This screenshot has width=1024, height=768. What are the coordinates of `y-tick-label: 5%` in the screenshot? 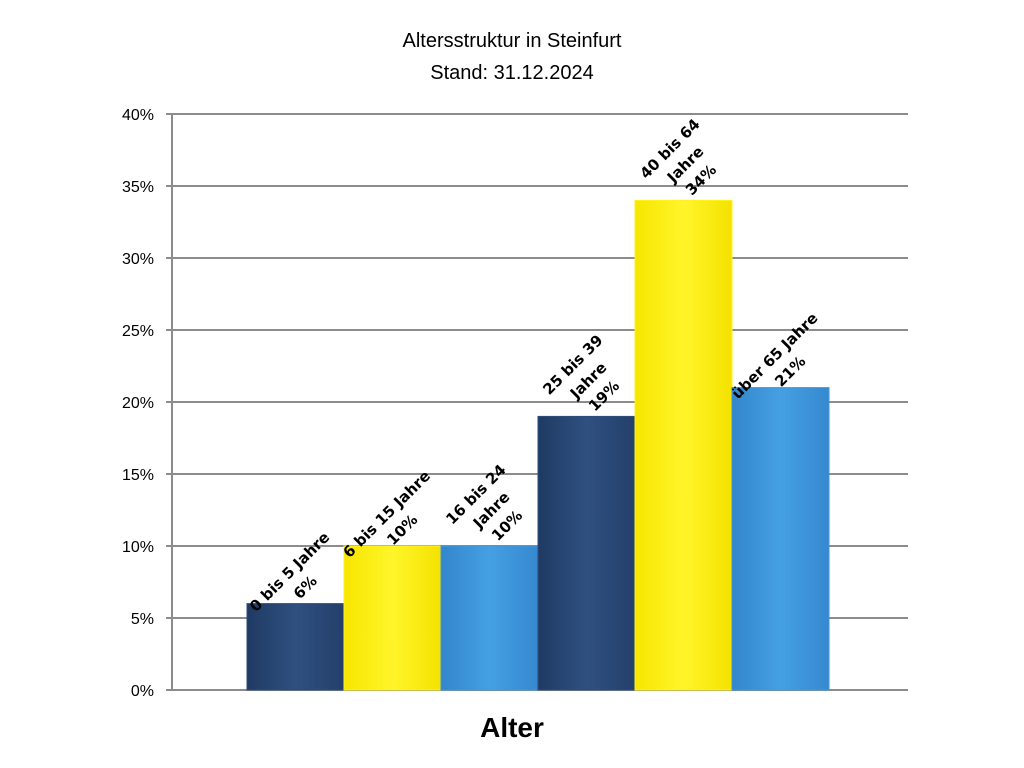 It's located at (142, 619).